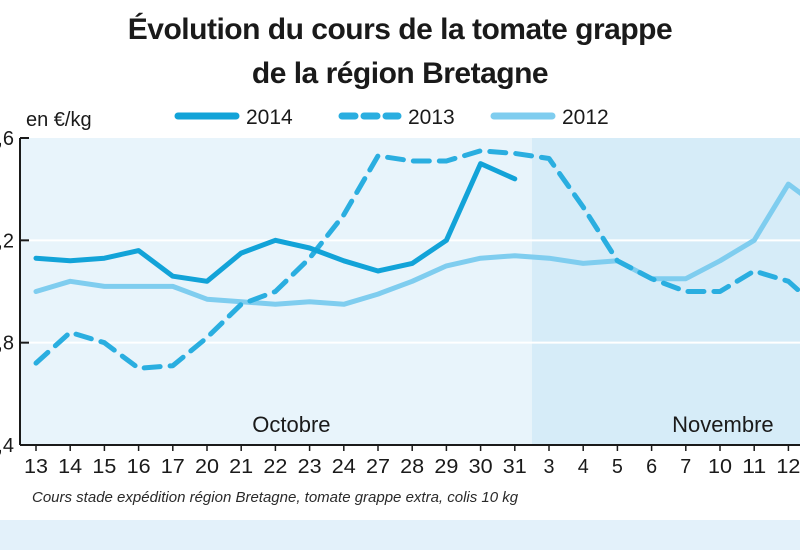 The height and width of the screenshot is (550, 800). Describe the element at coordinates (104, 467) in the screenshot. I see `x-tick-label: 15` at that location.